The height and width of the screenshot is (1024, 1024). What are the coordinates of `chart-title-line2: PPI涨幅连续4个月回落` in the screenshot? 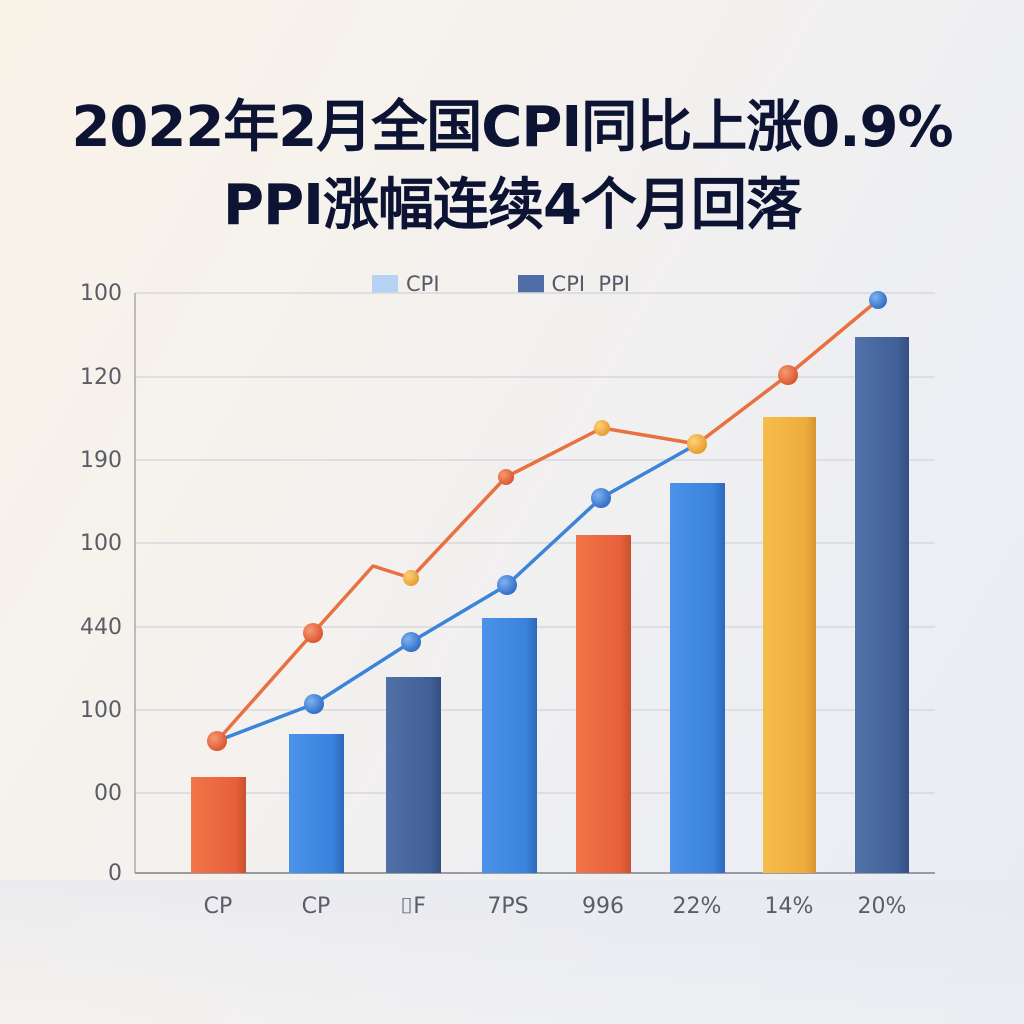 It's located at (512, 205).